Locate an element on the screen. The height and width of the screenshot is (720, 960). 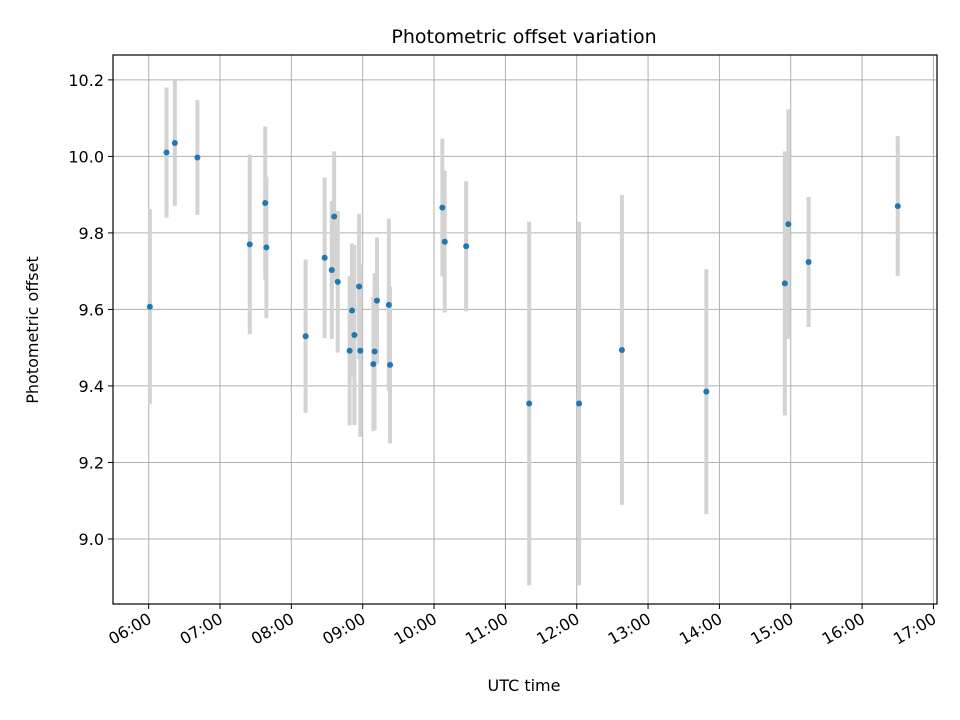
y-tick-label: 9.6 is located at coordinates (91, 309).